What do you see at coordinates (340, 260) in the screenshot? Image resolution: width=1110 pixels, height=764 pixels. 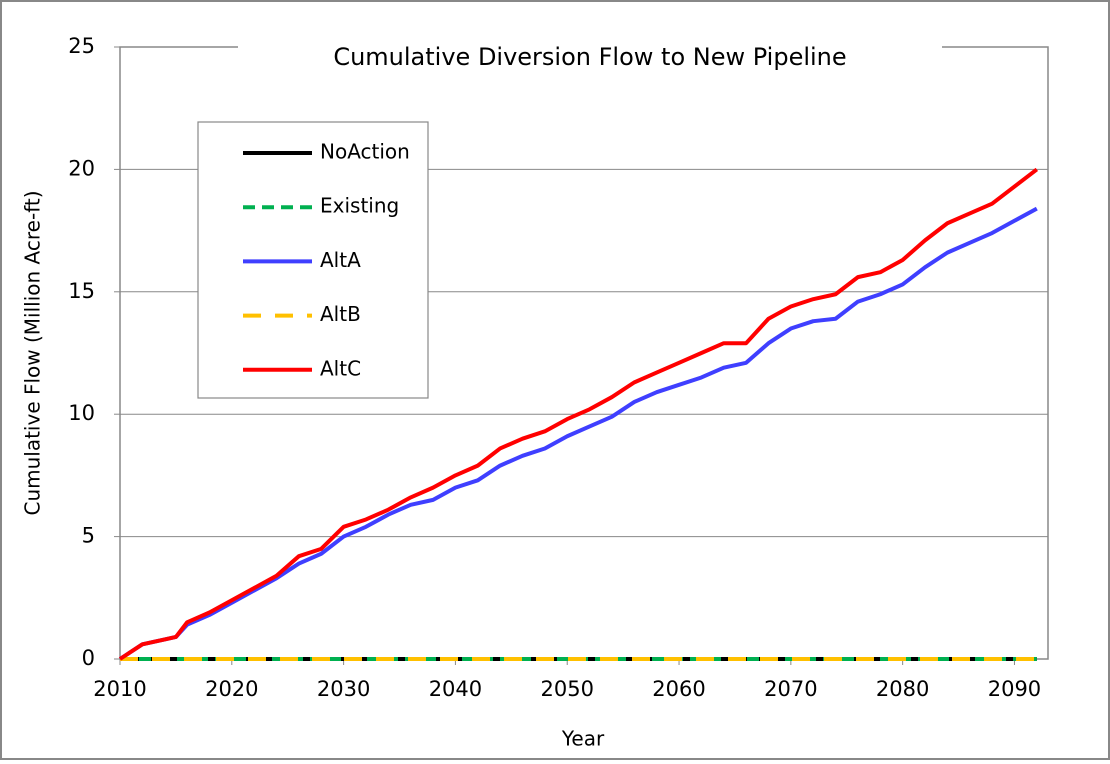 I see `legend-label: AltA` at bounding box center [340, 260].